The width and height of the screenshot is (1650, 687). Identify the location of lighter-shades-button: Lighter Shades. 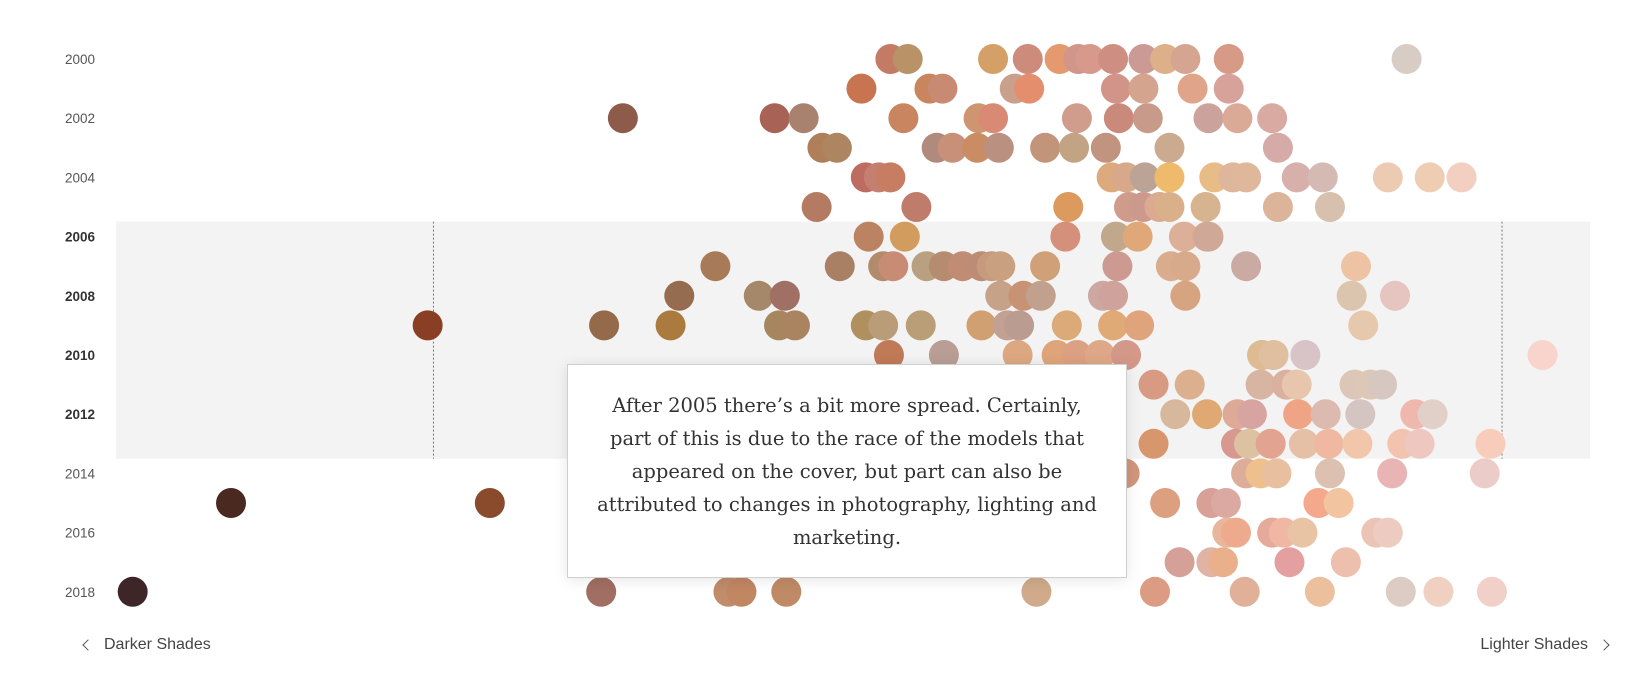
(1545, 645).